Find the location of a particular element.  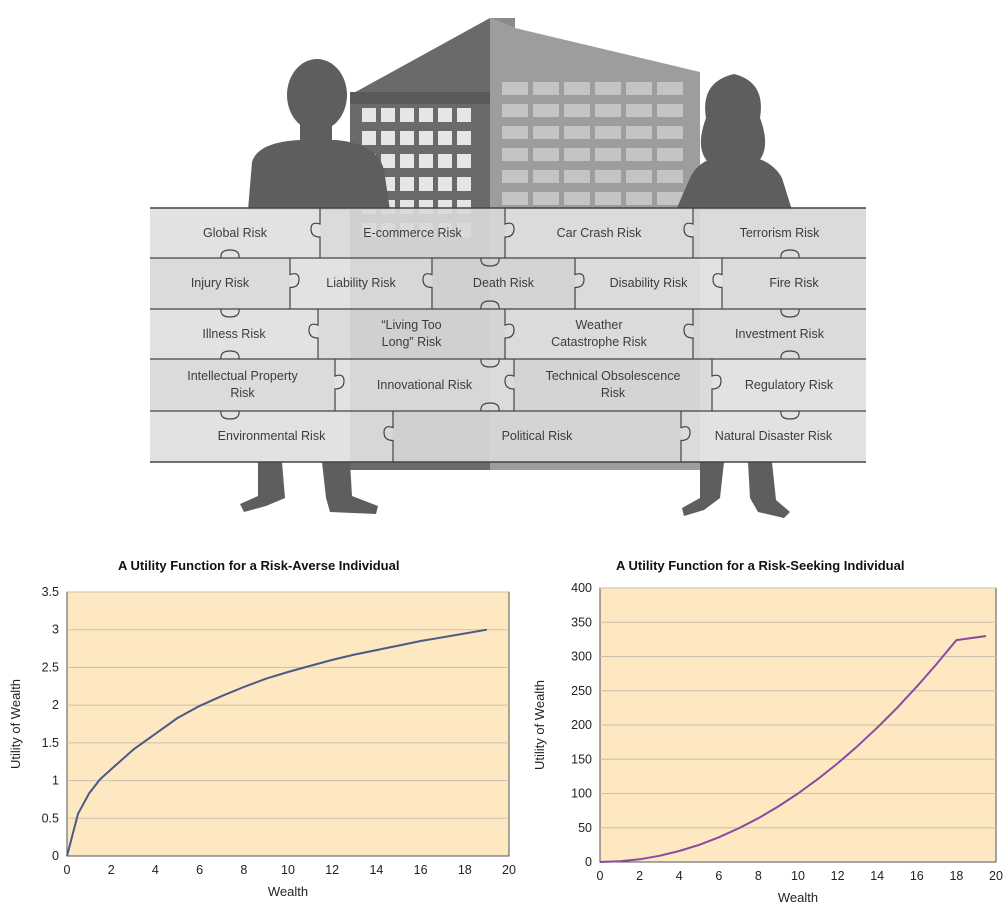

puzzle-piece-label: Regulatory Risk is located at coordinates (789, 384).